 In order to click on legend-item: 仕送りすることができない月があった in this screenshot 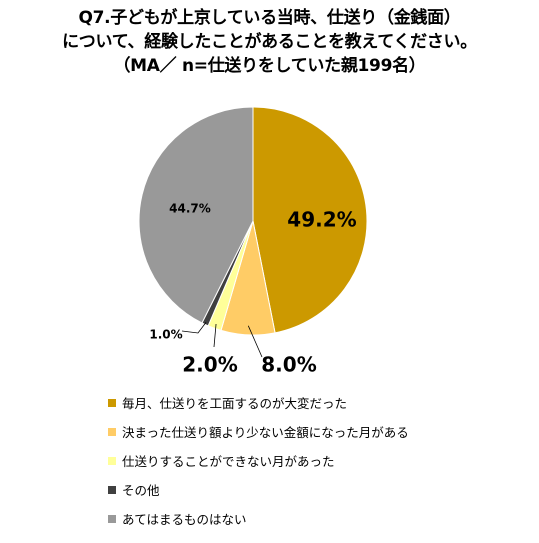, I will do `click(258, 460)`.